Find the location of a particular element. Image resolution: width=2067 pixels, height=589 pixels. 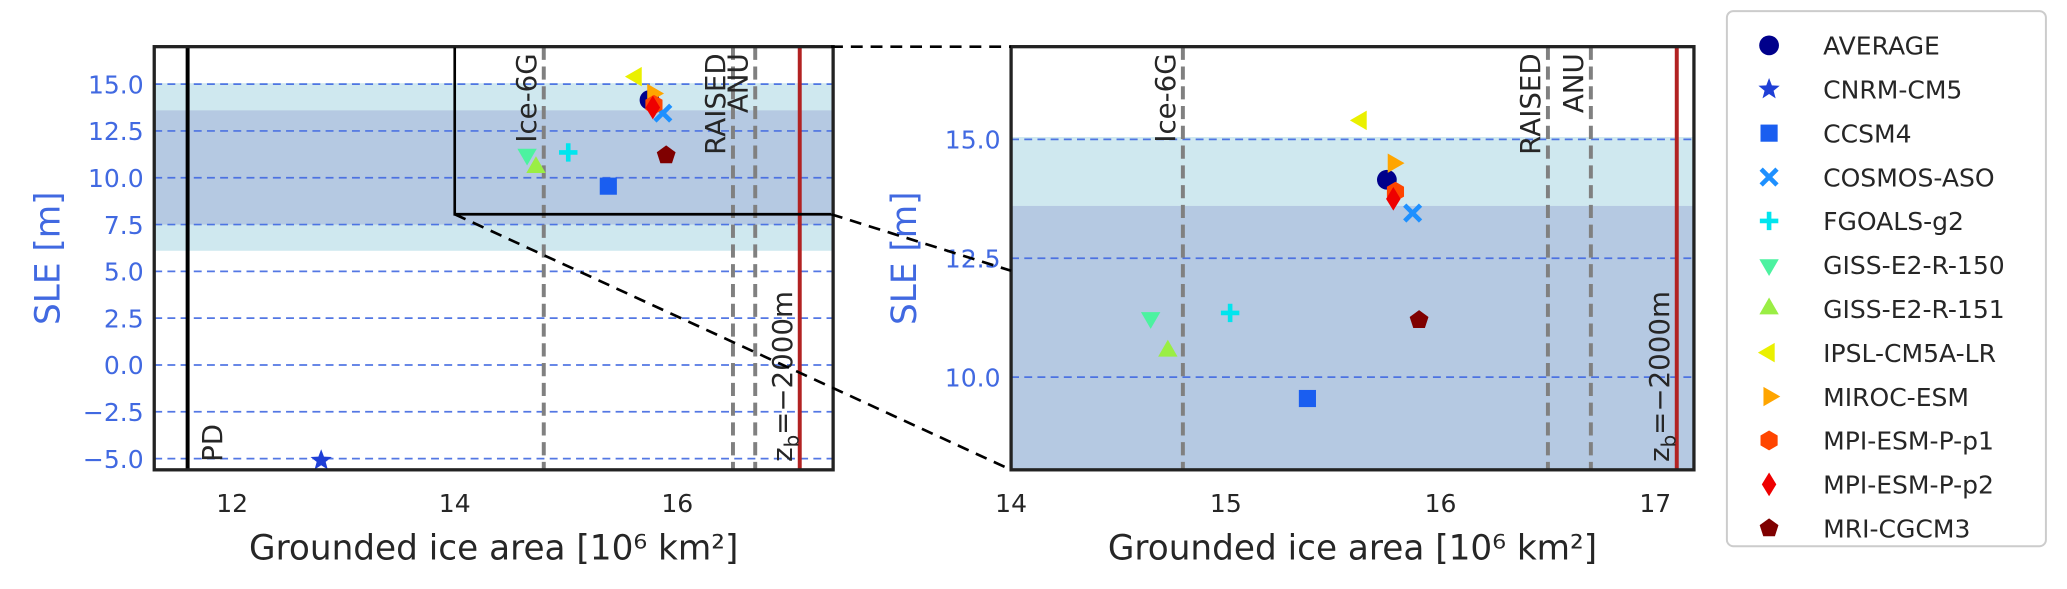

y-tick-label: −2.5 is located at coordinates (113, 412).